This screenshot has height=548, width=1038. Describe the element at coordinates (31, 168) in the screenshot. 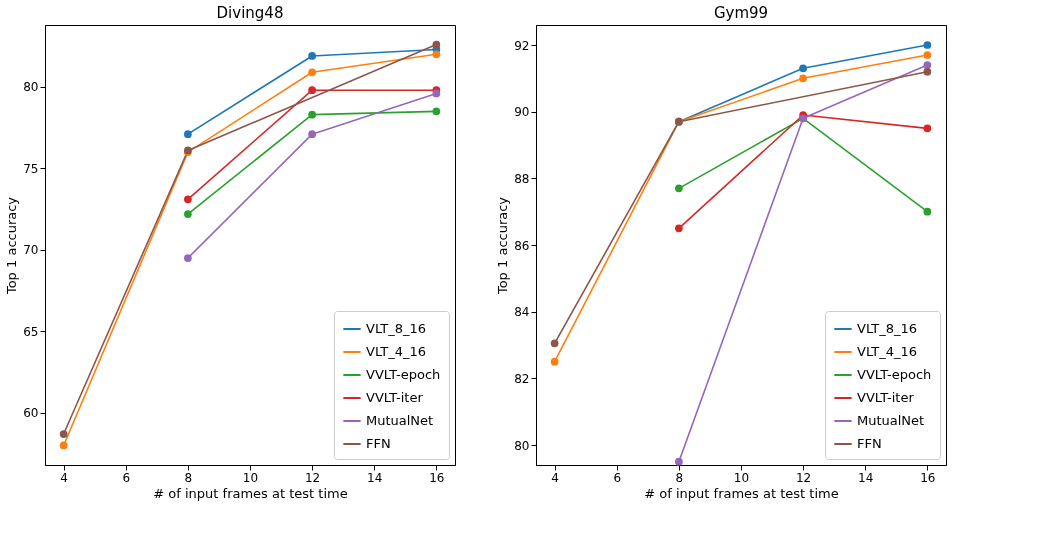

I see `y-tick-label: 75` at that location.